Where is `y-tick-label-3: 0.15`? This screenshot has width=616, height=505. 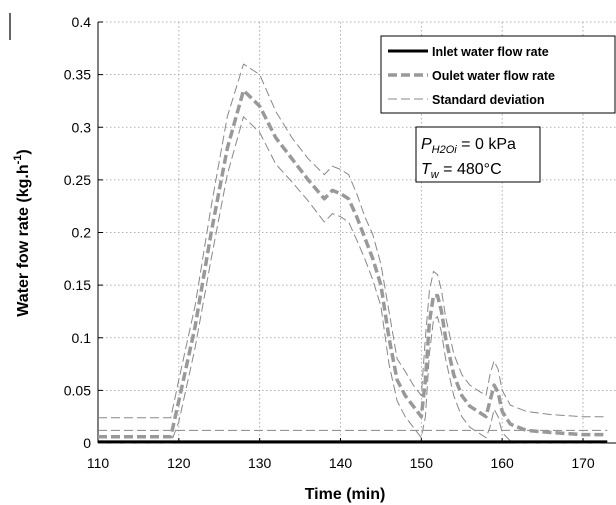
y-tick-label-3: 0.15 is located at coordinates (77, 285).